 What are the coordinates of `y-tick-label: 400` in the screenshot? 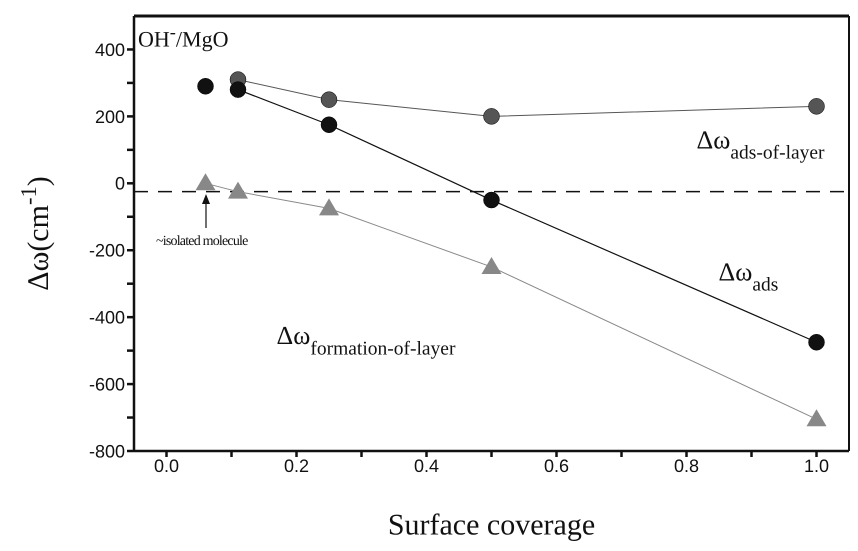 It's located at (109, 50).